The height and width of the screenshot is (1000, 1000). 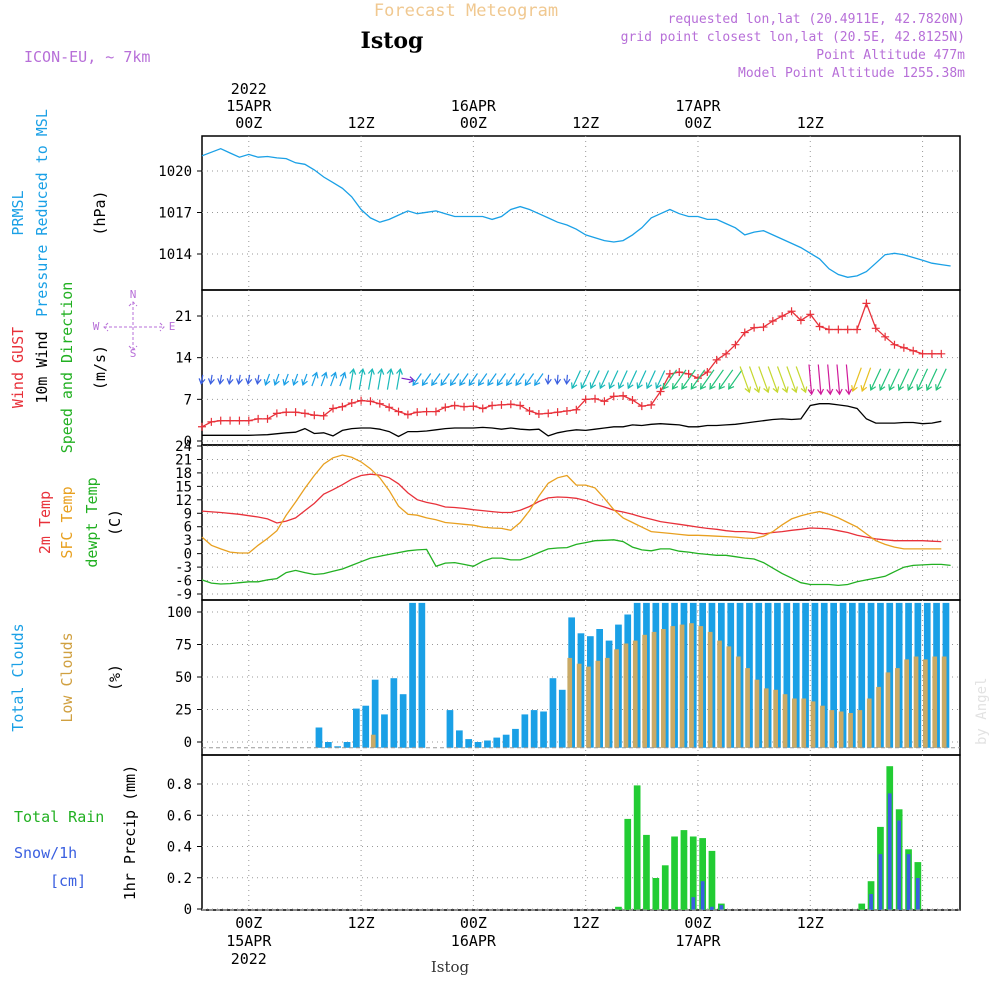 I want to click on precip-ylabel: [cm], so click(x=68, y=881).